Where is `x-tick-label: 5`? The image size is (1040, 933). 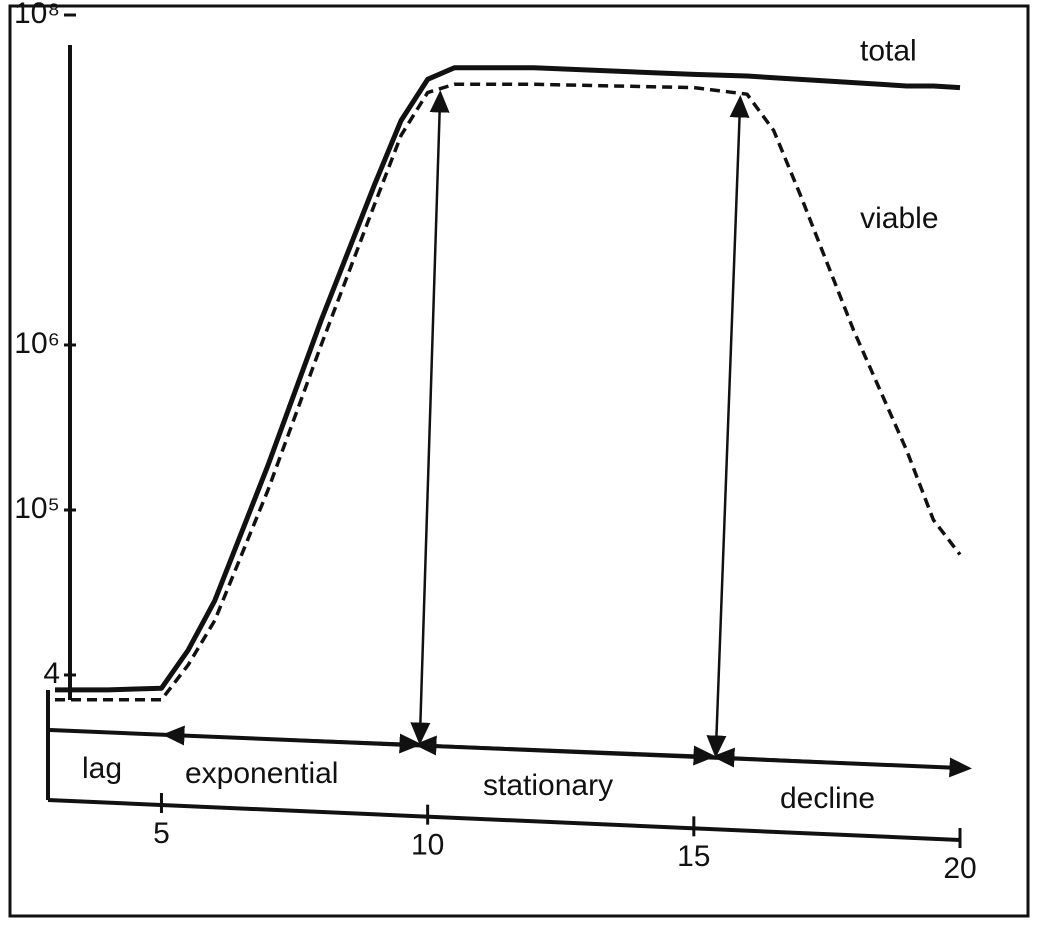 x-tick-label: 5 is located at coordinates (161, 833).